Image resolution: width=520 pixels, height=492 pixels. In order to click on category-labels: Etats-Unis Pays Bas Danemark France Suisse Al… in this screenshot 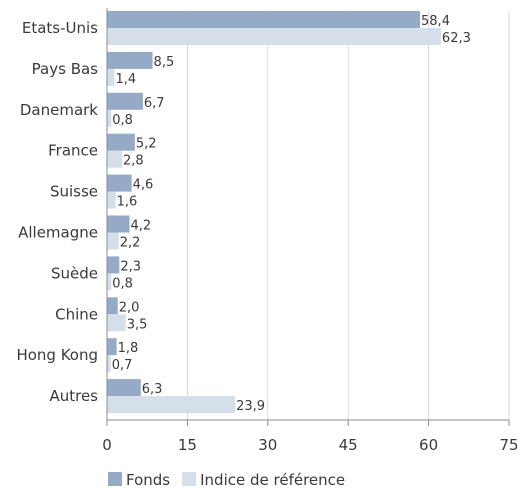, I will do `click(57, 212)`.